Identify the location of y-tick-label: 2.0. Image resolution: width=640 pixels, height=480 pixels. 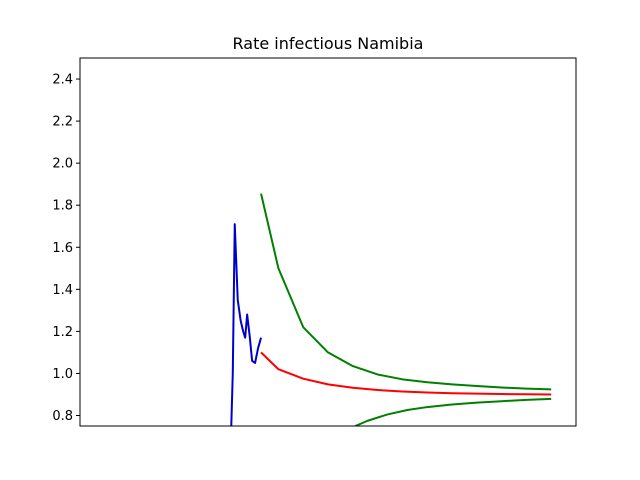
(62, 164).